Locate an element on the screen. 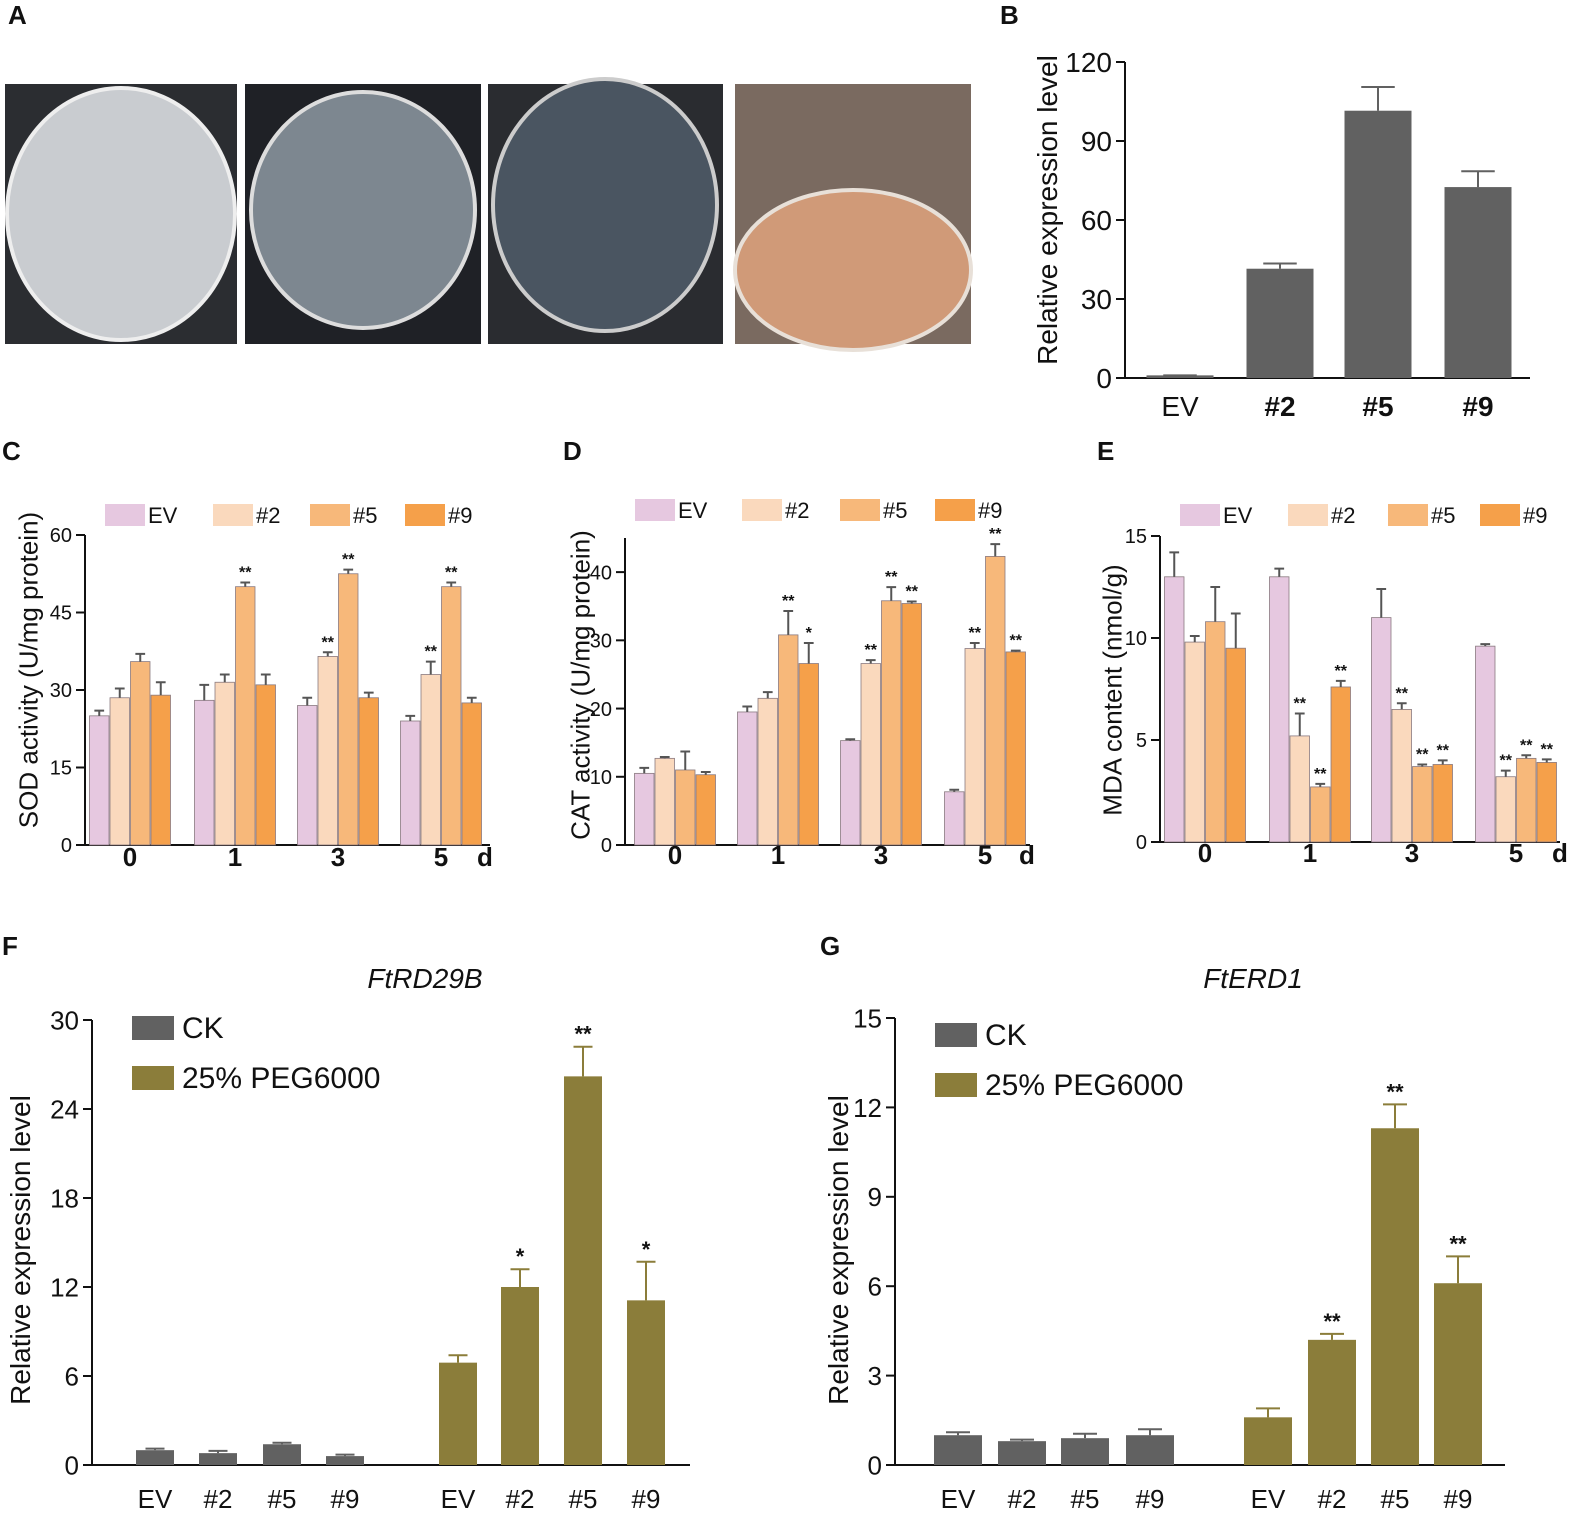 This screenshot has width=1584, height=1528. y-tick-label: 24 is located at coordinates (64, 1109).